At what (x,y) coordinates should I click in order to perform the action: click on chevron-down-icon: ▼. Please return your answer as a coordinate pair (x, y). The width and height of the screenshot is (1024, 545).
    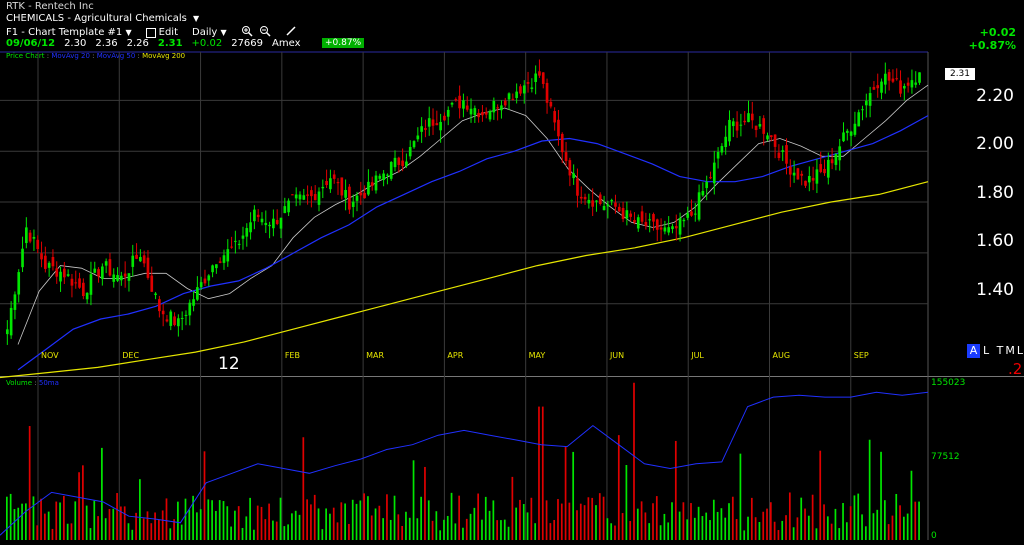
    Looking at the image, I should click on (196, 18).